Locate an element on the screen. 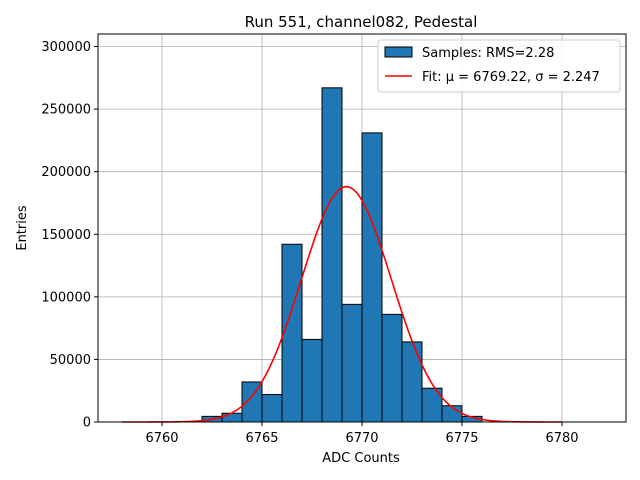  legend-swatch-samples is located at coordinates (398, 52).